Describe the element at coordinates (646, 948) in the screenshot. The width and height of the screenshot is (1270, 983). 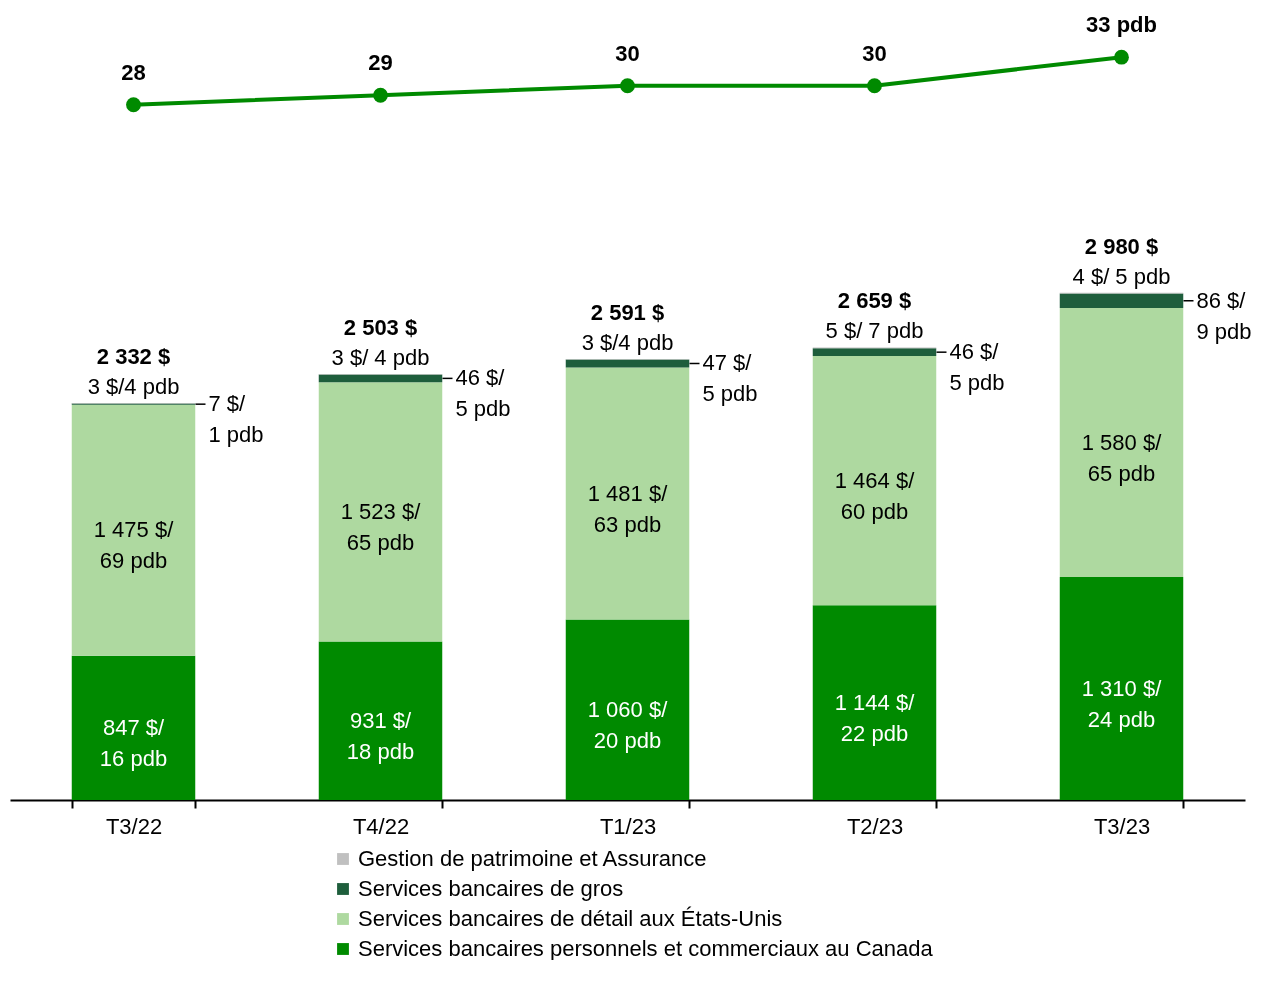
I see `legend-label: Services bancaires personnels et commerciaux au Canada` at that location.